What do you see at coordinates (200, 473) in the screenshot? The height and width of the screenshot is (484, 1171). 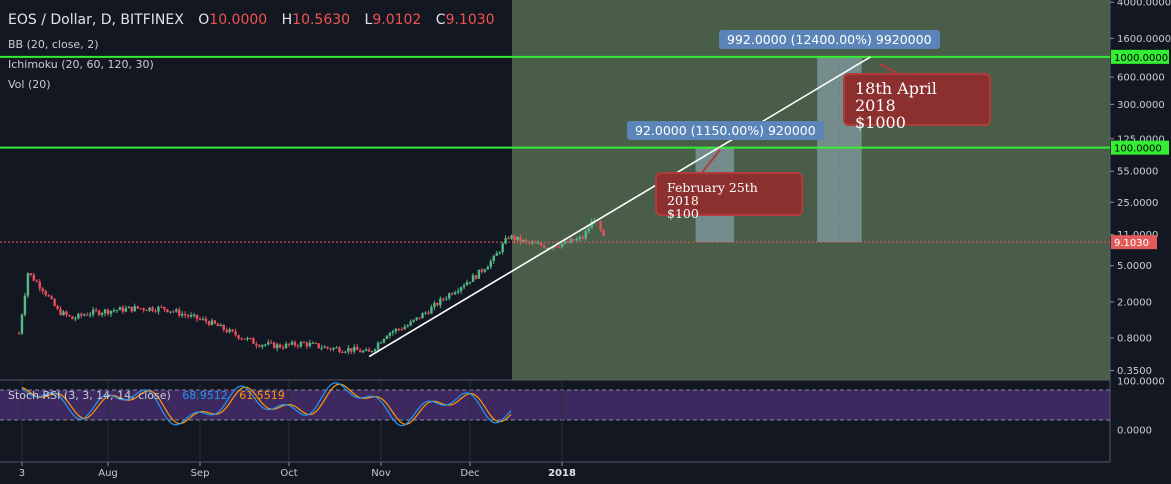 I see `time-tick-label: Sep` at bounding box center [200, 473].